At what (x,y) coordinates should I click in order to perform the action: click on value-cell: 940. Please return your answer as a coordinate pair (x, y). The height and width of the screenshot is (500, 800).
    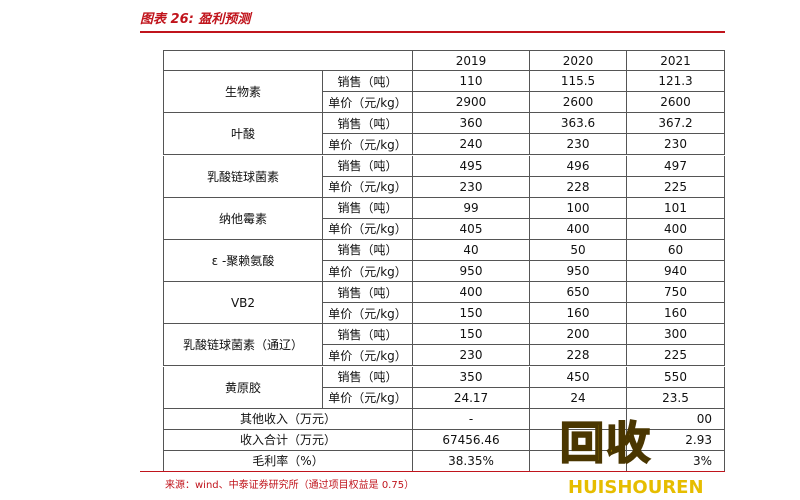
    Looking at the image, I should click on (676, 272).